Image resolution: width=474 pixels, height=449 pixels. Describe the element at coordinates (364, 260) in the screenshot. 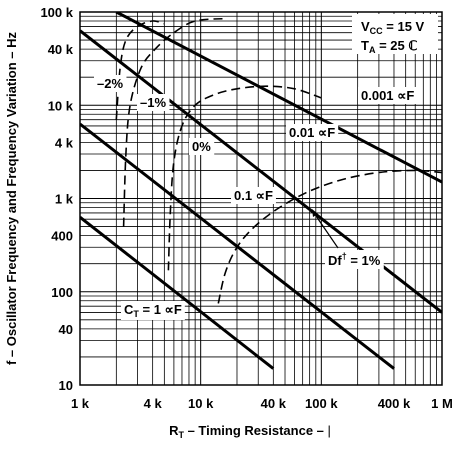

I see `label-var-df-part: = 1%` at that location.